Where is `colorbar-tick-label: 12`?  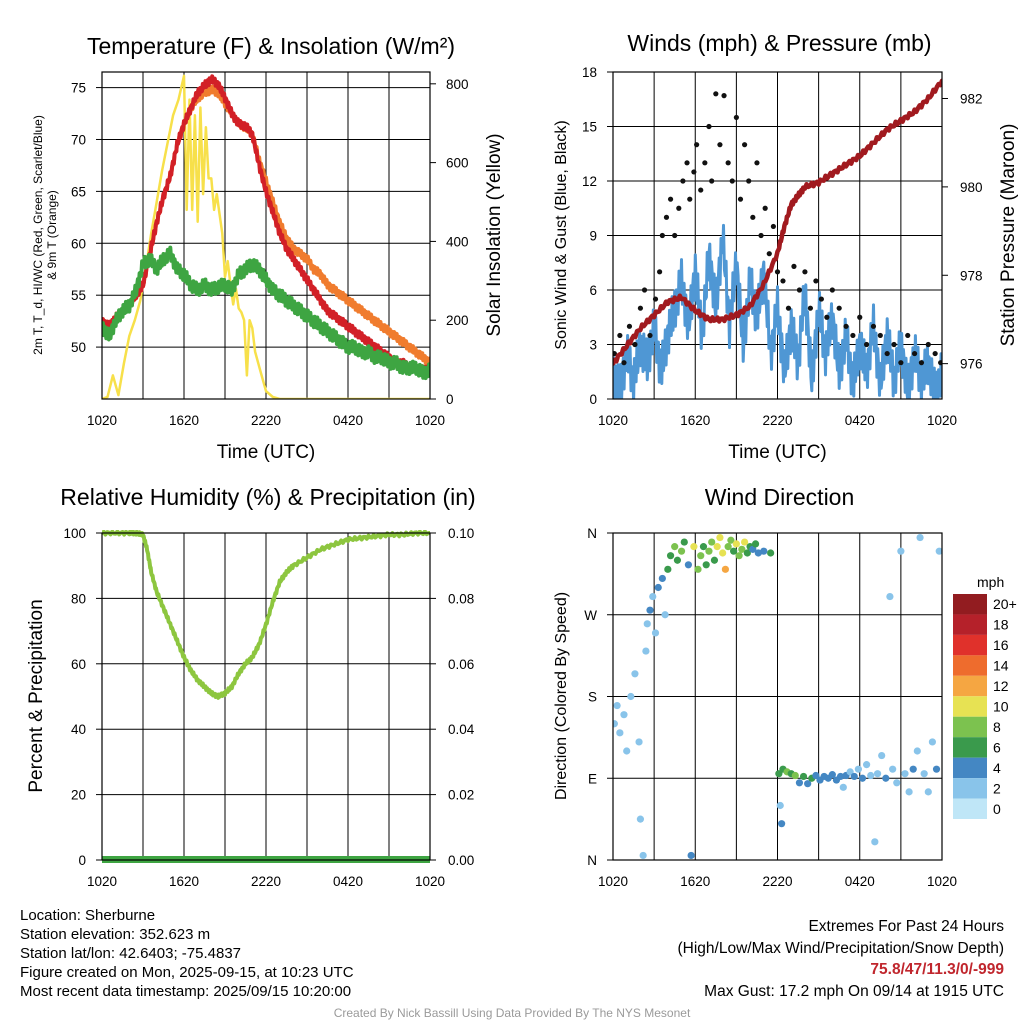
colorbar-tick-label: 12 is located at coordinates (1001, 686).